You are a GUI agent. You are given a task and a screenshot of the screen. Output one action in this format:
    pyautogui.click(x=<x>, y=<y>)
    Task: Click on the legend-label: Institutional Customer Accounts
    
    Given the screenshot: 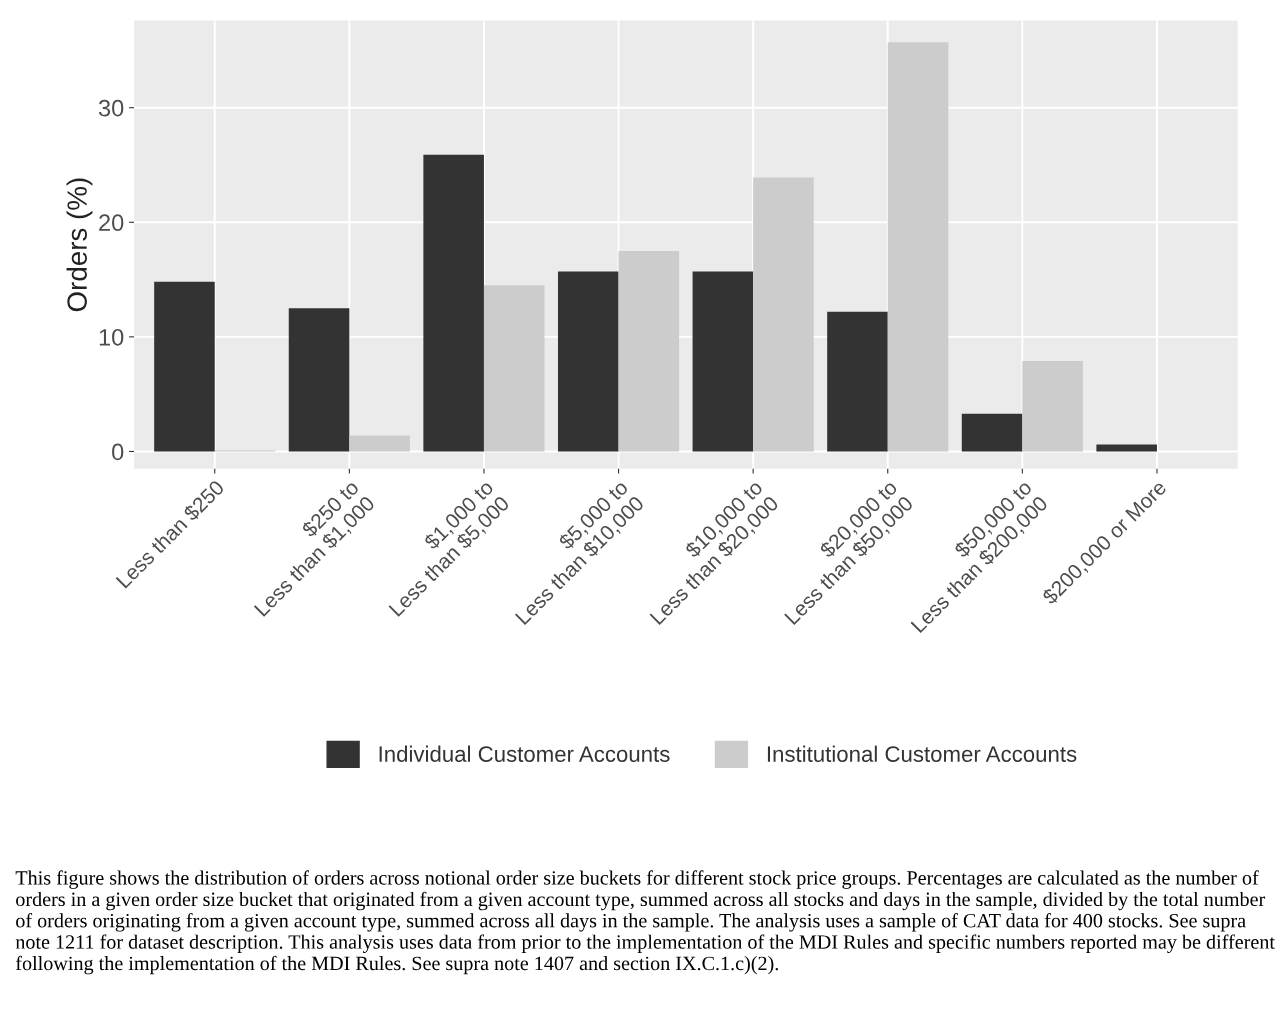 What is the action you would take?
    pyautogui.click(x=922, y=753)
    